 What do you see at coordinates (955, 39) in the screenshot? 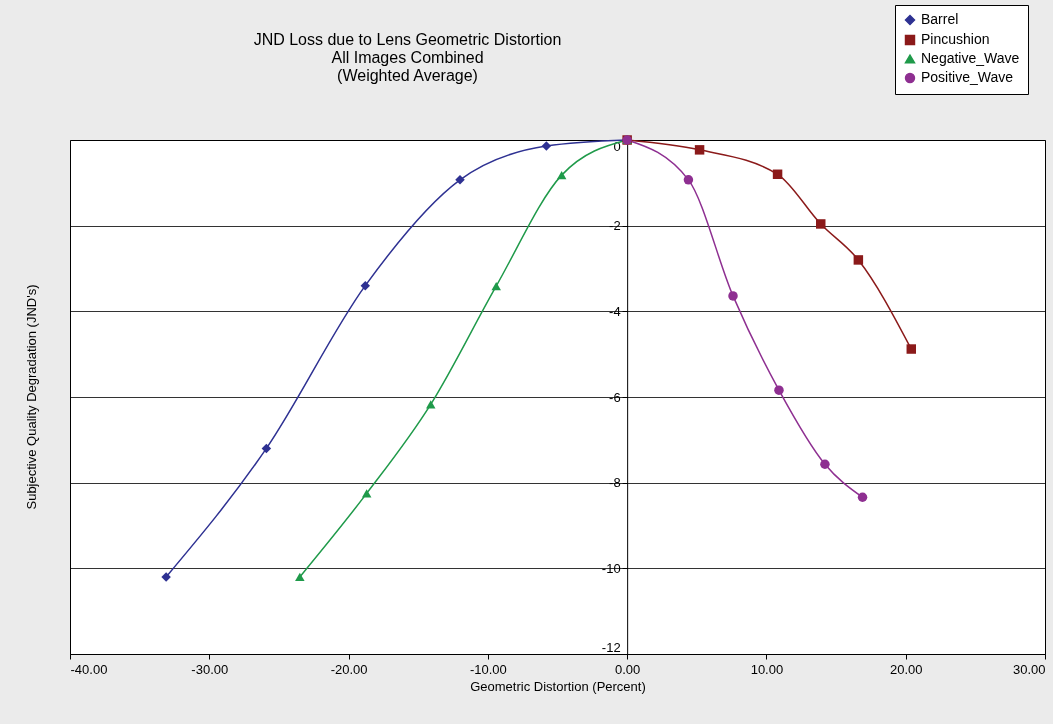
I see `legend-label: Pincushion` at bounding box center [955, 39].